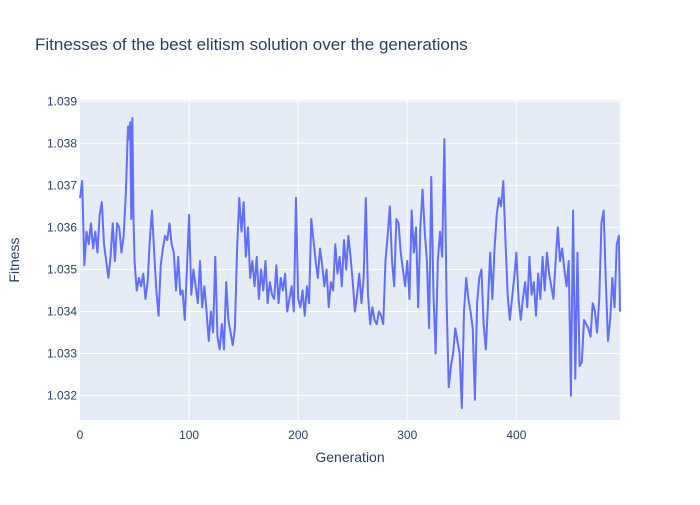 Image resolution: width=700 pixels, height=505 pixels. What do you see at coordinates (62, 312) in the screenshot?
I see `y-tick-label: 1.034` at bounding box center [62, 312].